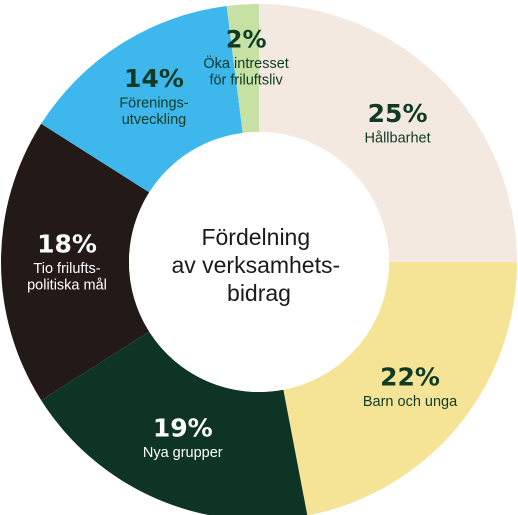  I want to click on slice-3-label-line-1: politiska mål, so click(67, 285).